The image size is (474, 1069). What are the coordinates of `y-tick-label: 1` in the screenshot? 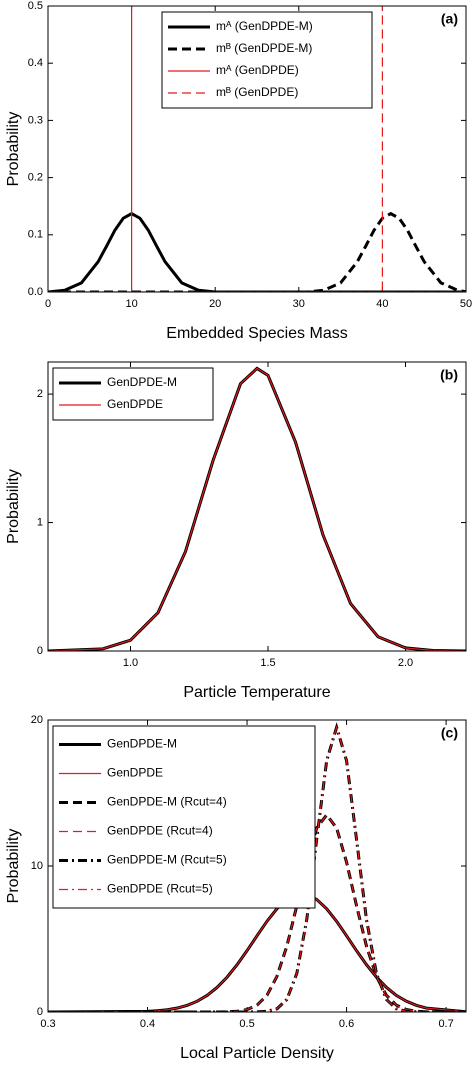 It's located at (40, 522).